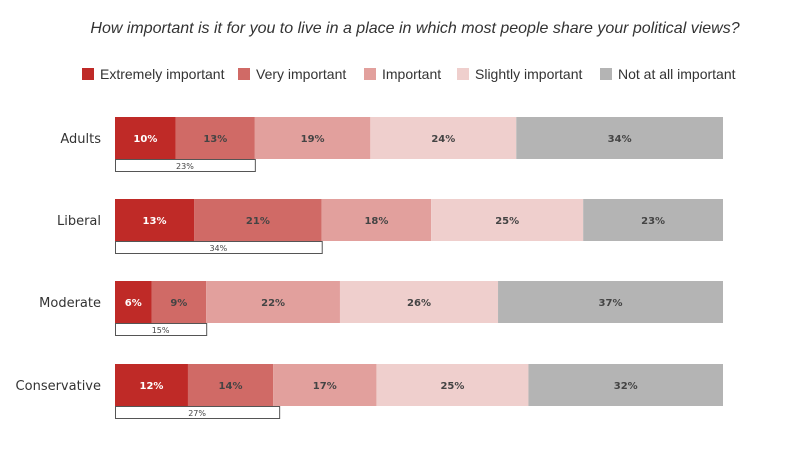  I want to click on data-label: 6%, so click(133, 303).